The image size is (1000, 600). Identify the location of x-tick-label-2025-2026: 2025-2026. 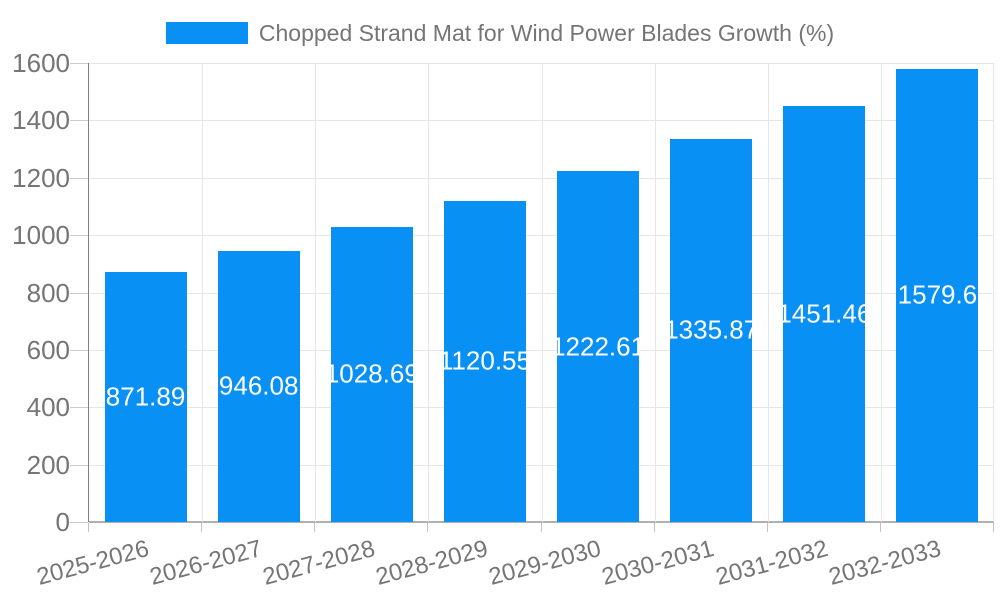
(92, 563).